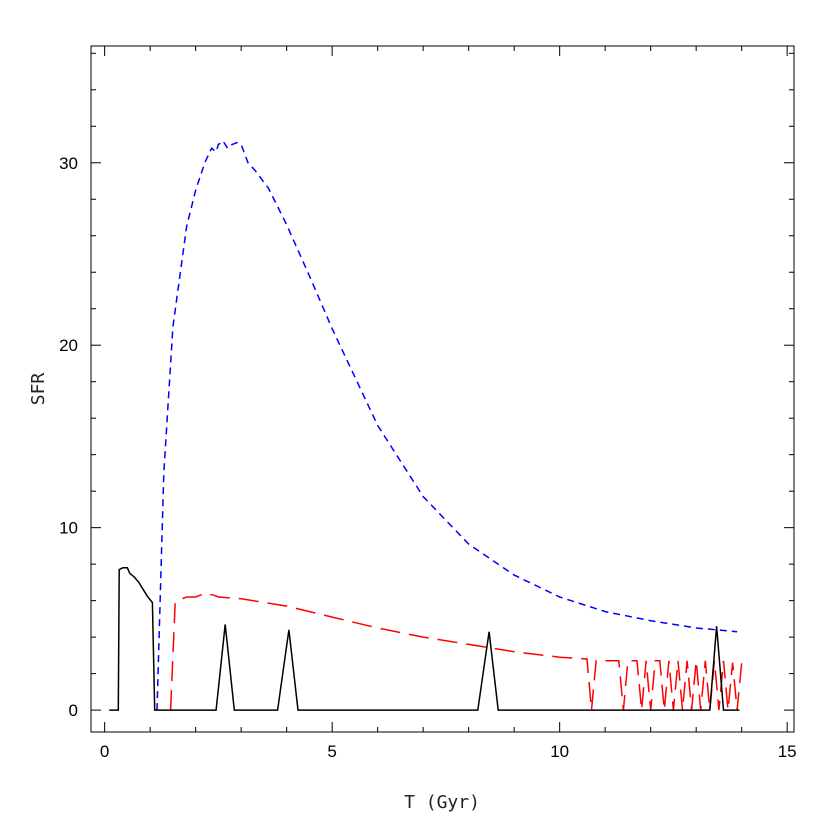  I want to click on y-axis-label: SFR, so click(38, 389).